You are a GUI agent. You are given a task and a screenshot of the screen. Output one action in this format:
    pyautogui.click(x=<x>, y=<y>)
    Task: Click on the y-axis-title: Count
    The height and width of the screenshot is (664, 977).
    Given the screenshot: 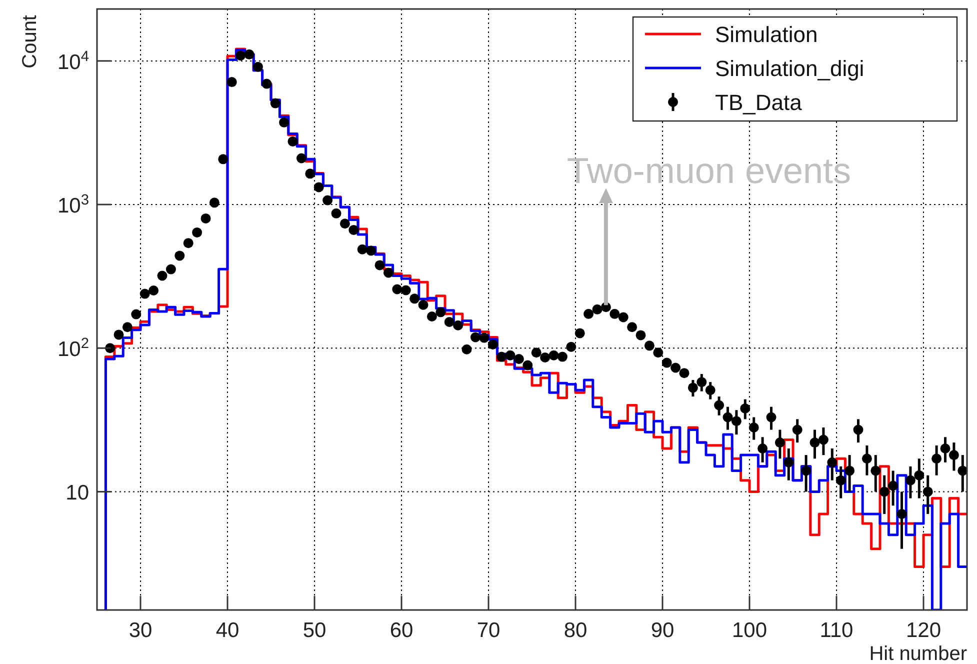 What is the action you would take?
    pyautogui.click(x=30, y=41)
    